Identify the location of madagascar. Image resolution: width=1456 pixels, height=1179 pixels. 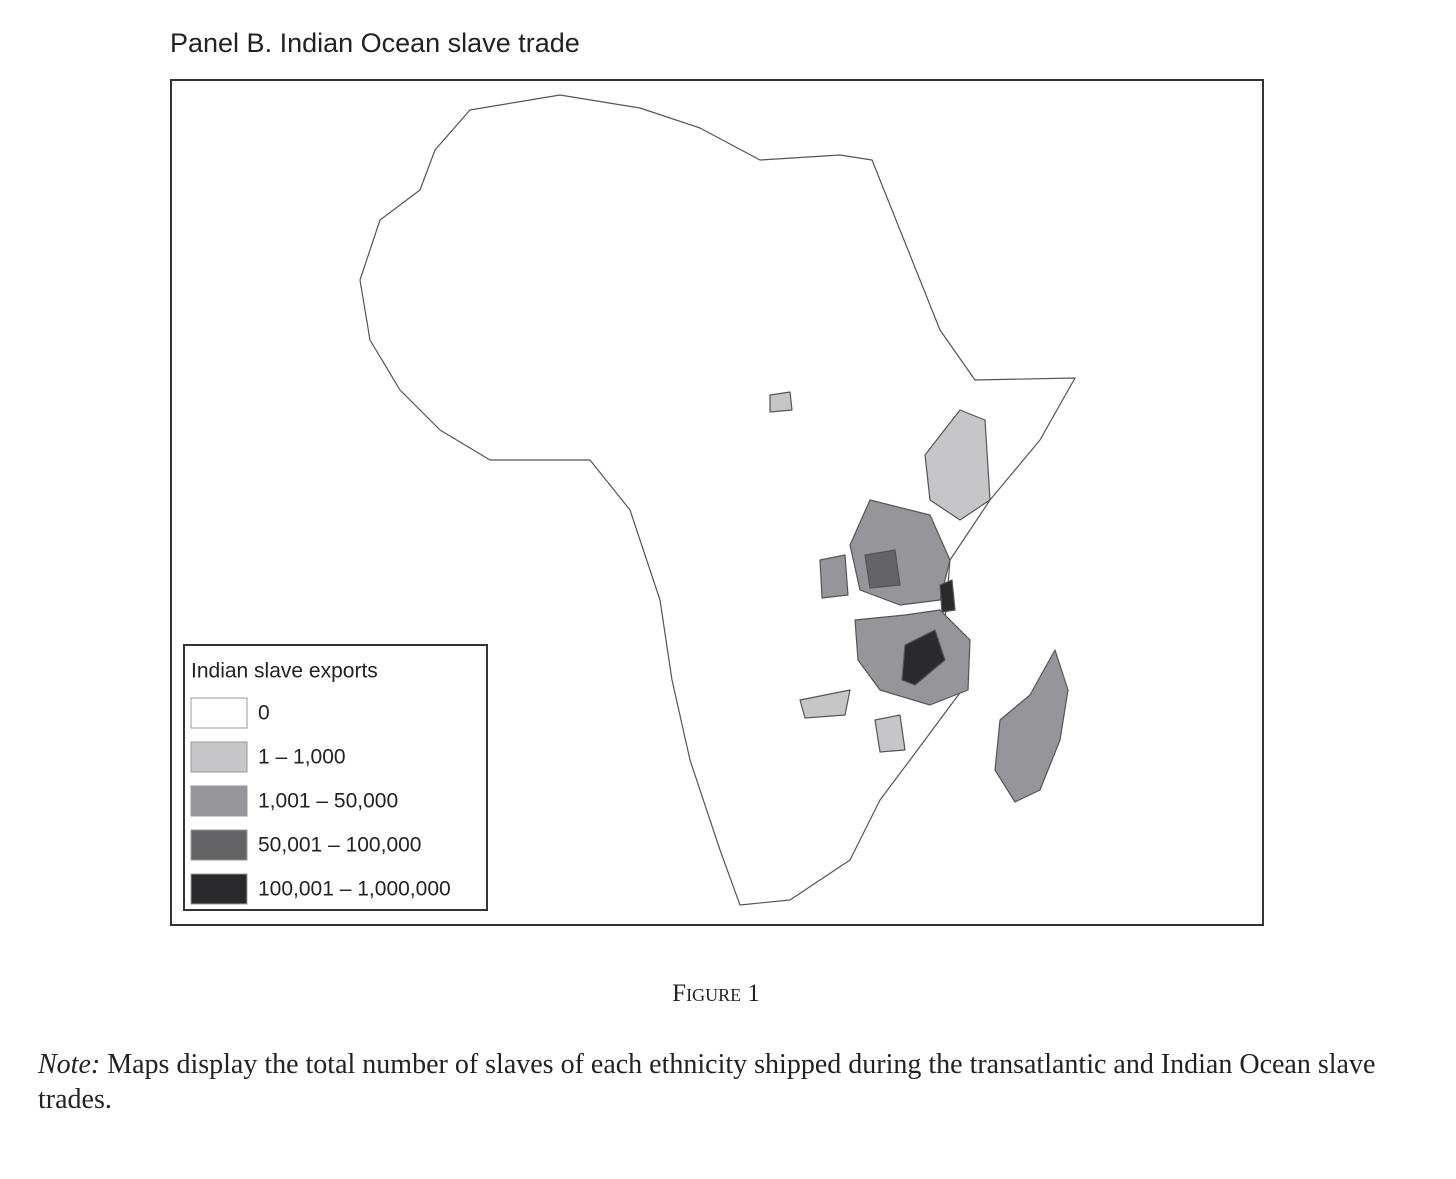
(1031, 726).